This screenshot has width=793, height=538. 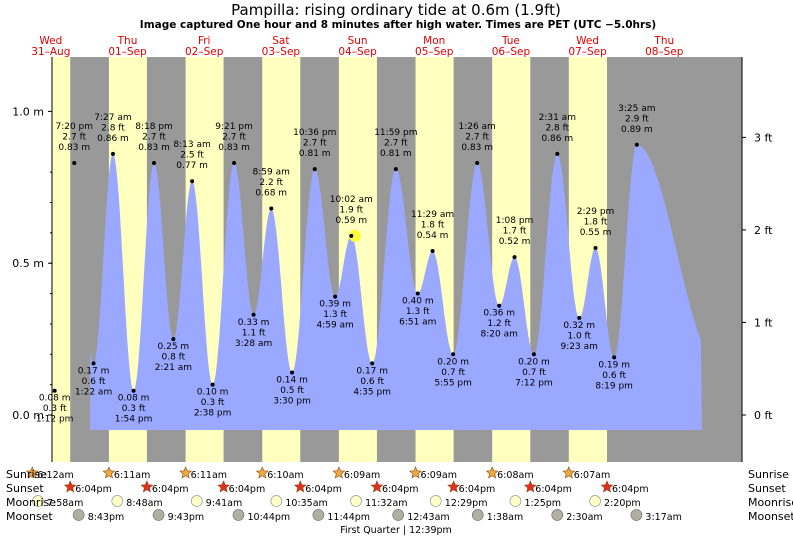 What do you see at coordinates (637, 130) in the screenshot?
I see `tide-label-29-2: 0.89 m` at bounding box center [637, 130].